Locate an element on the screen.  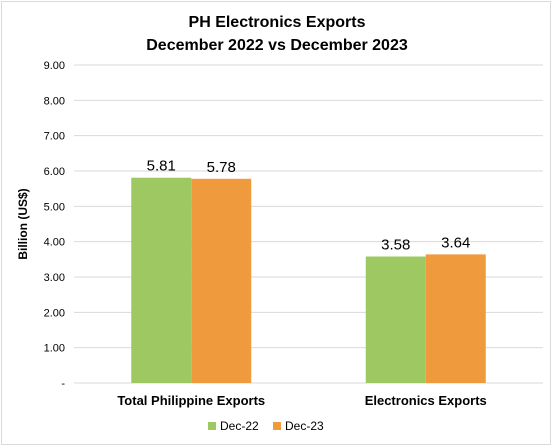
data-label: 5.78 is located at coordinates (221, 167).